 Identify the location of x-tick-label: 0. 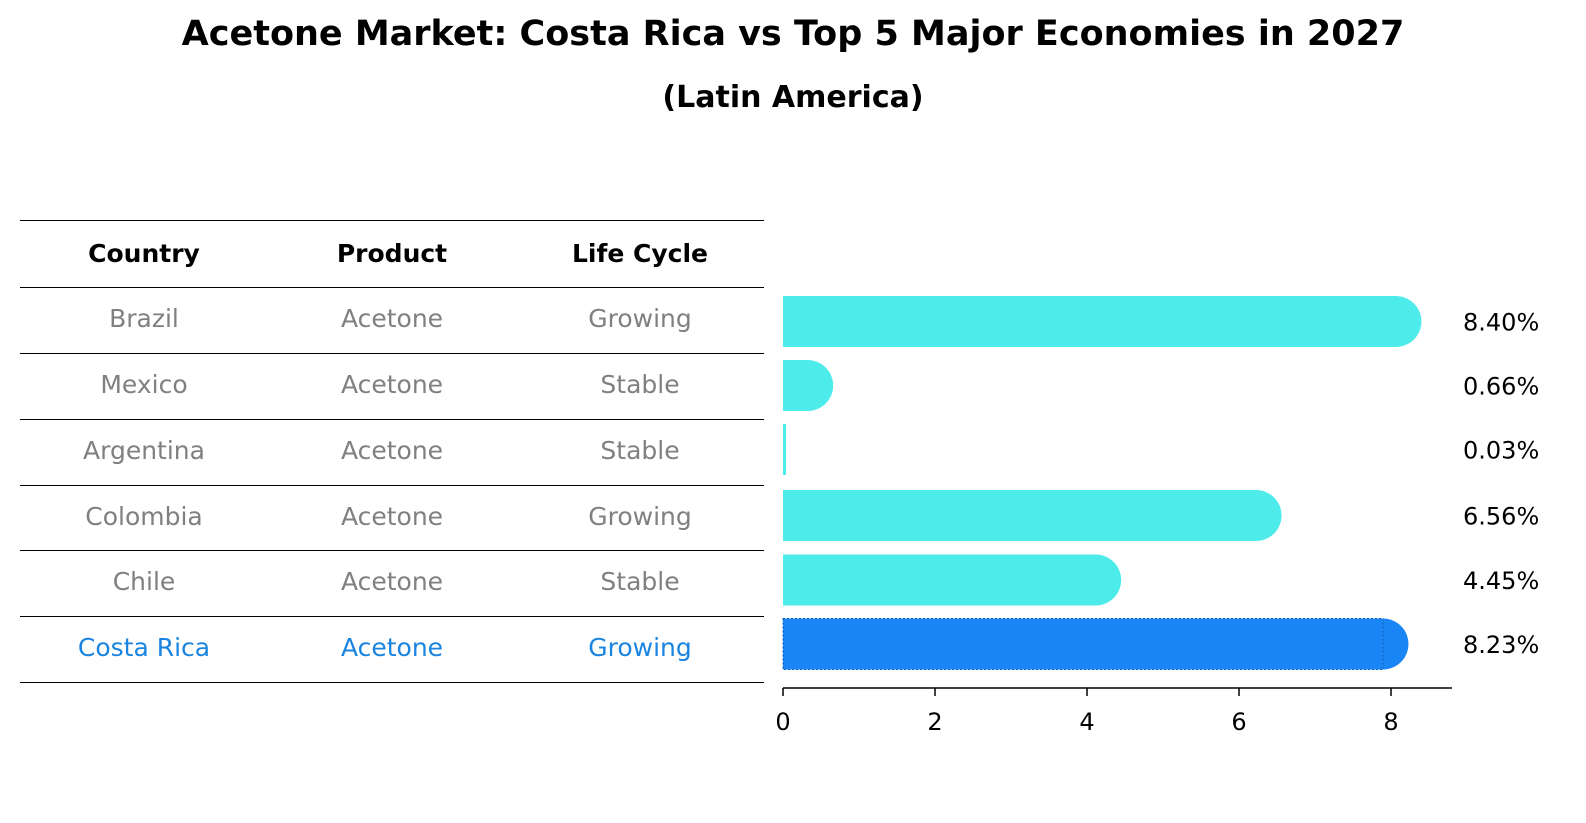
(782, 722).